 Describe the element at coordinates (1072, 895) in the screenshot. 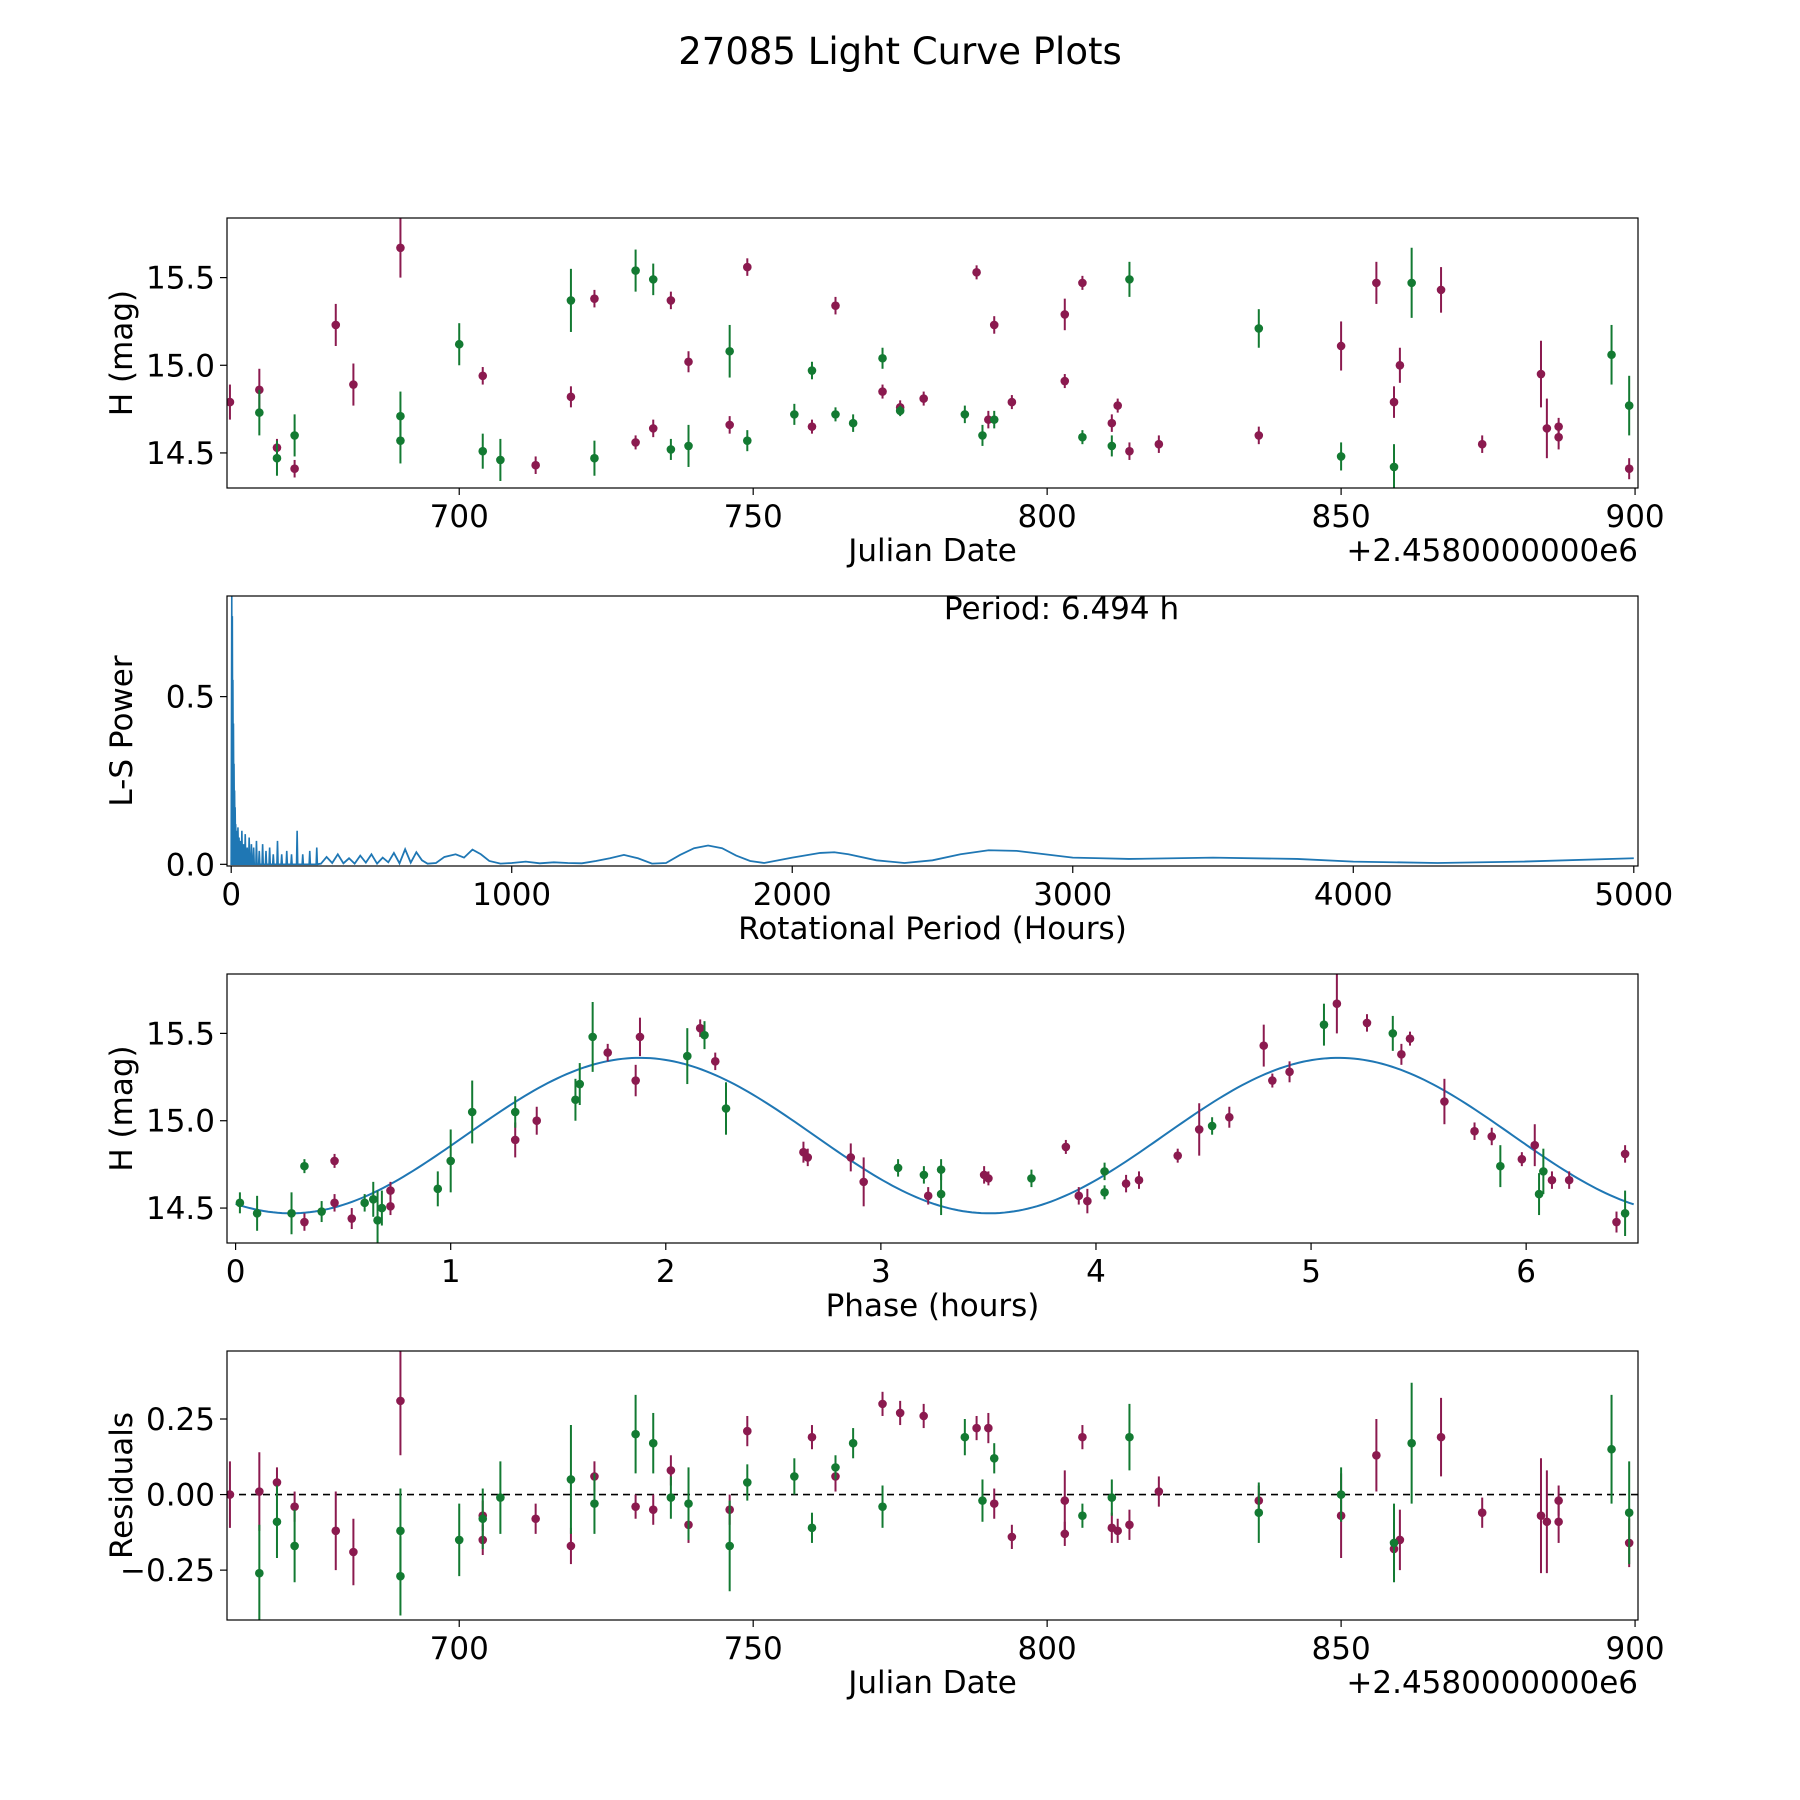

I see `x-tick-label: 3000` at that location.